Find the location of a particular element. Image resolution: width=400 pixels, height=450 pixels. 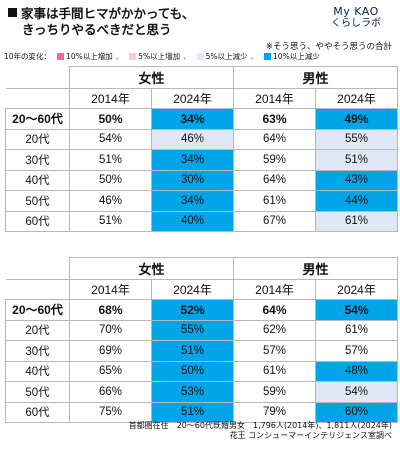

percent-cell: 30% is located at coordinates (192, 180).